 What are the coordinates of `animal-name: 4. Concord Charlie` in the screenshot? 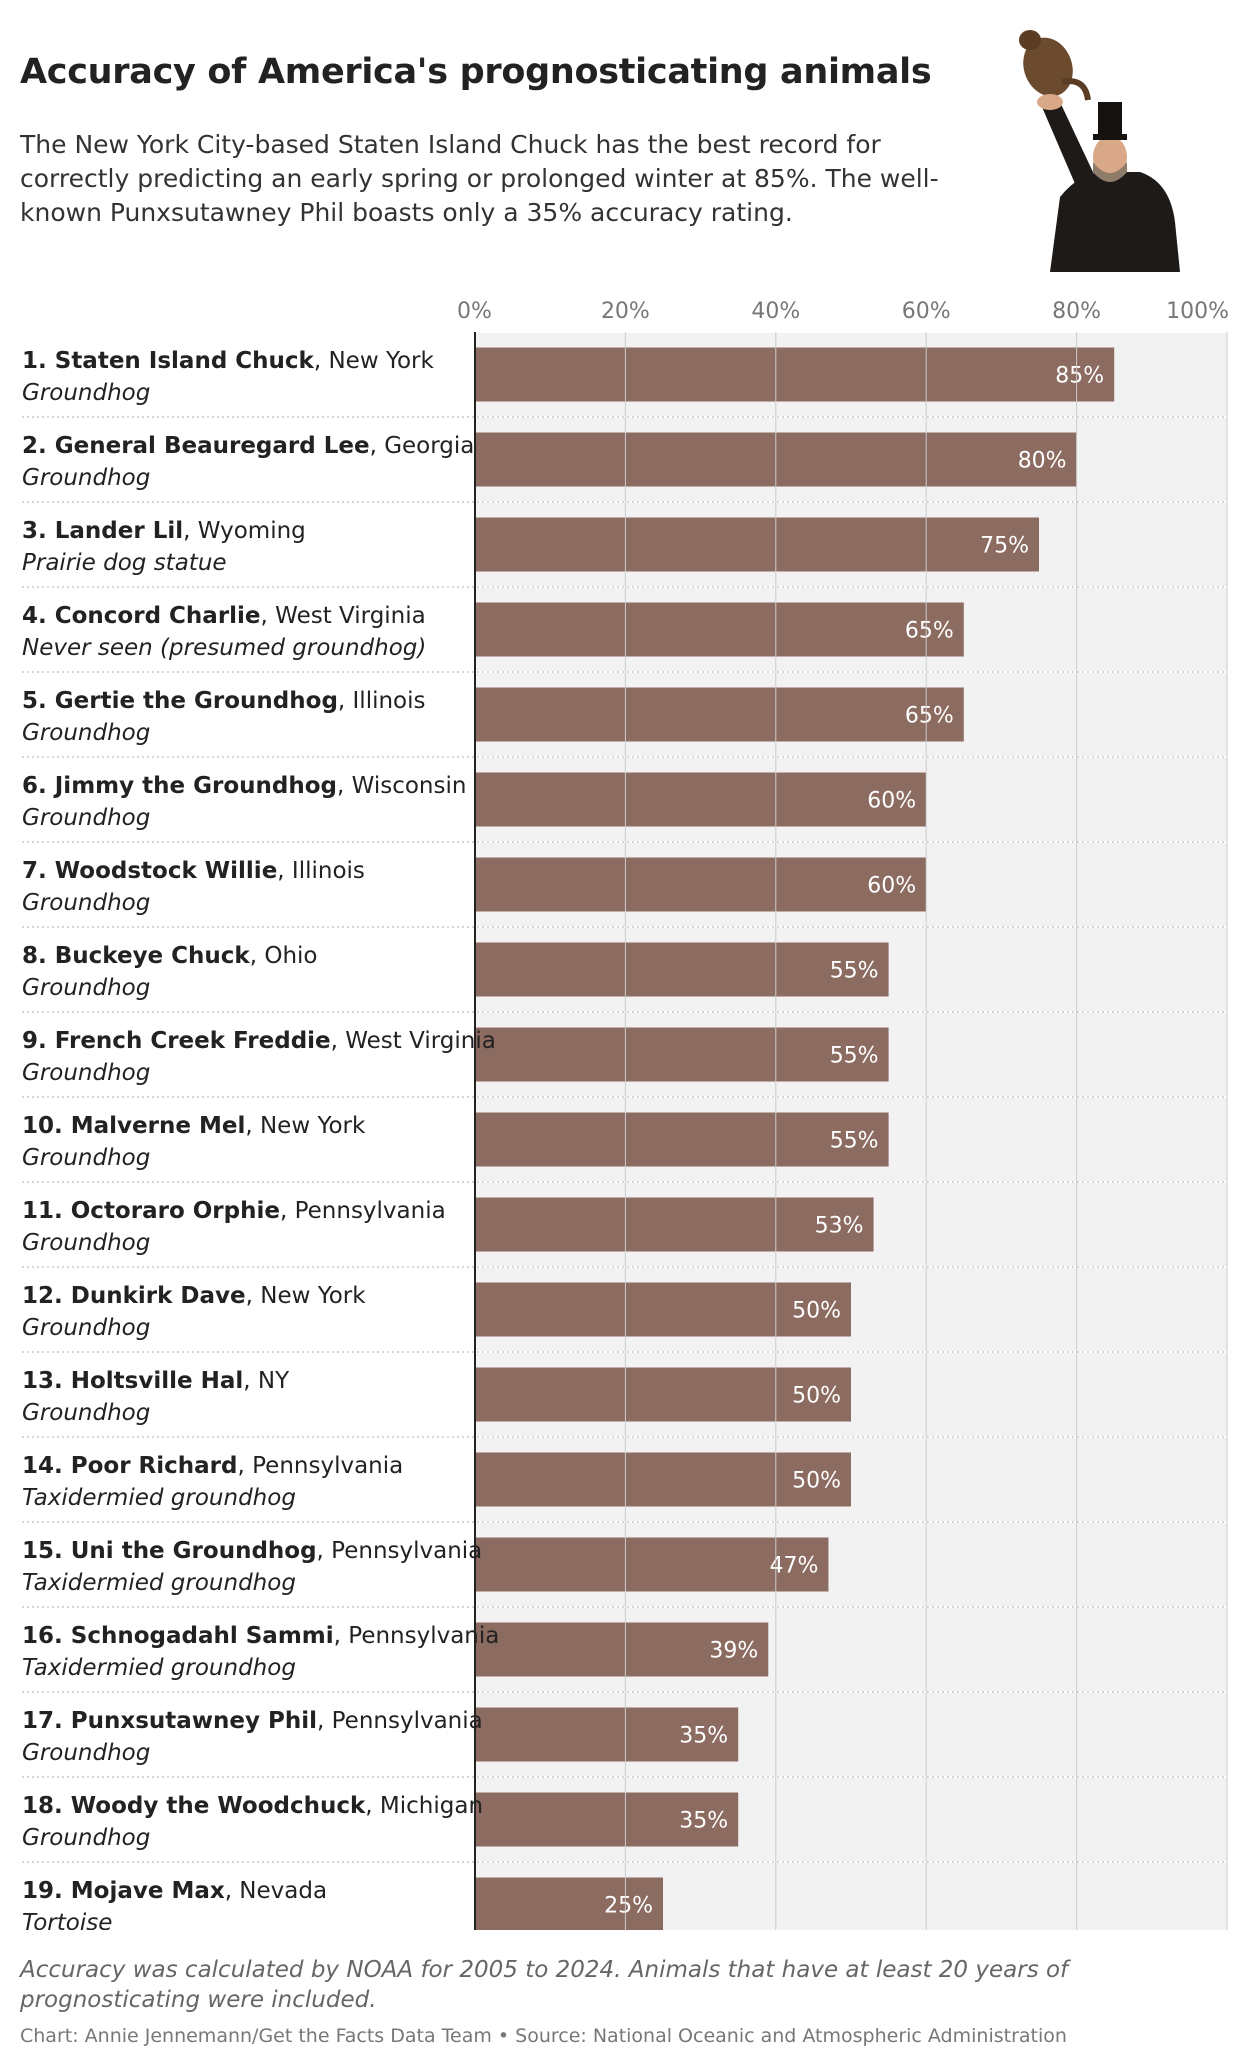 It's located at (141, 616).